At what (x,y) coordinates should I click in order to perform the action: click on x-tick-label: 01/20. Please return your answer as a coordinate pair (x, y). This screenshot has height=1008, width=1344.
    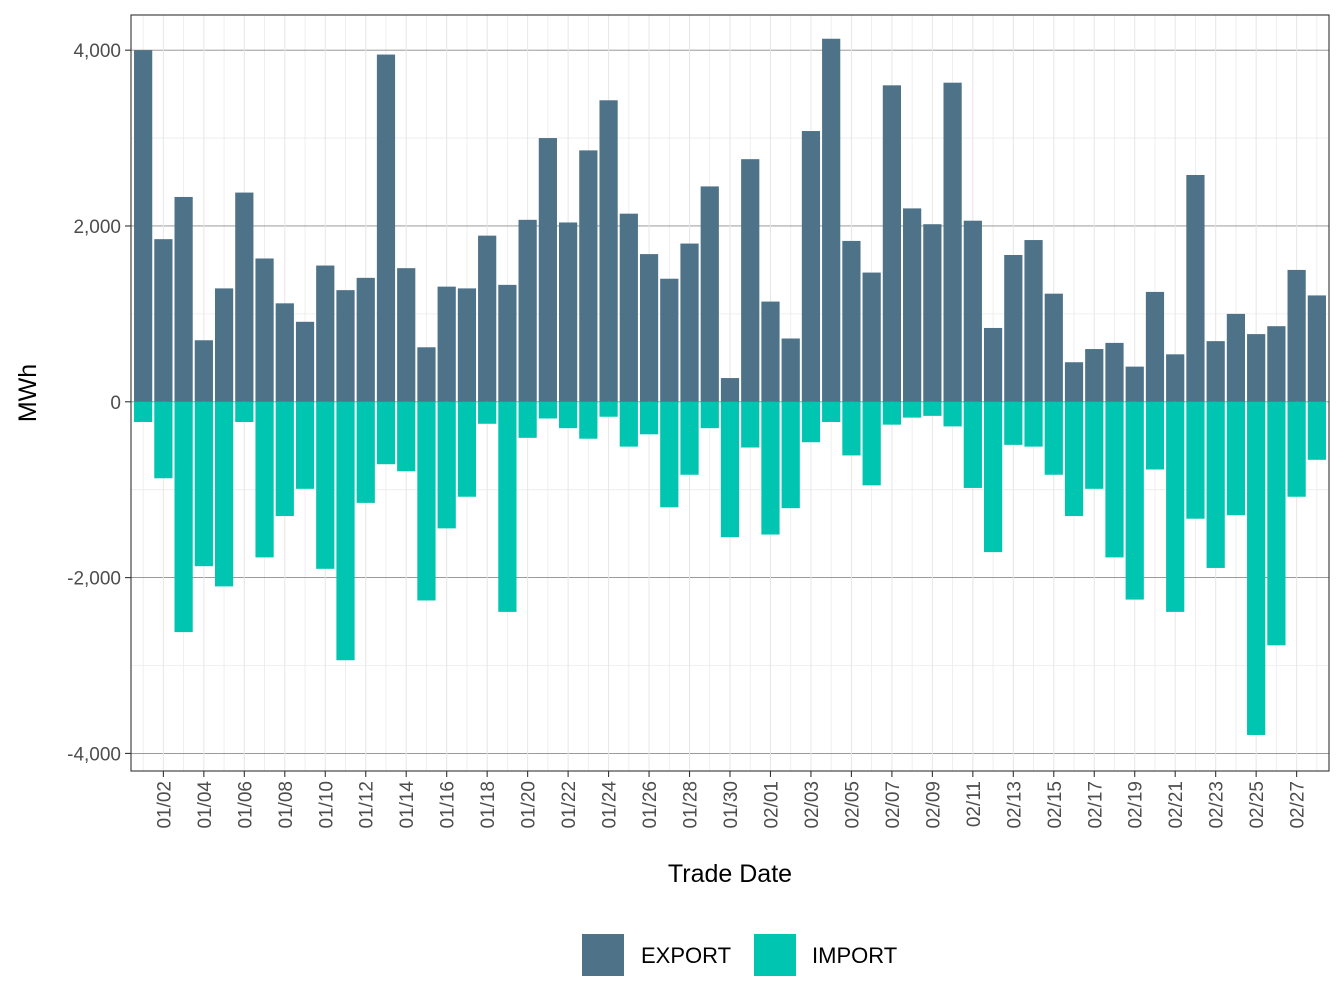
    Looking at the image, I should click on (529, 805).